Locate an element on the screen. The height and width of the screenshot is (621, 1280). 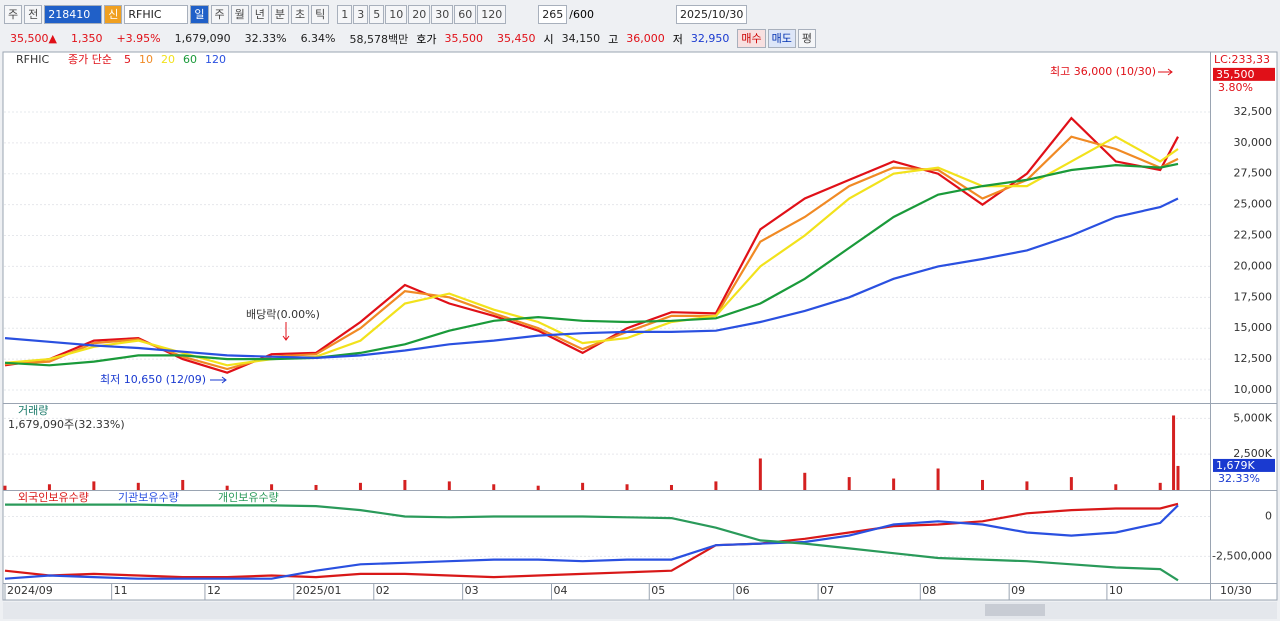
y-tick-label: 17,500 is located at coordinates (1253, 296).